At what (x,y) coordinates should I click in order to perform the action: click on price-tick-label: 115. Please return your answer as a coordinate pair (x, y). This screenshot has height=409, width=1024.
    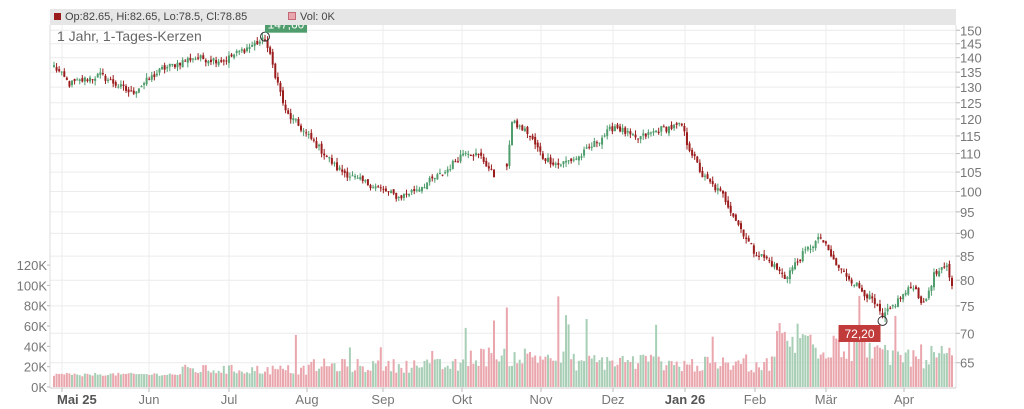
    Looking at the image, I should click on (970, 136).